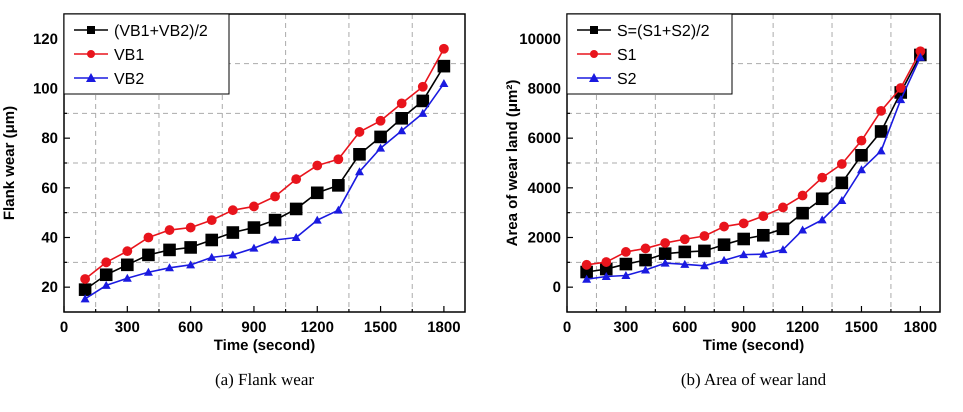 The width and height of the screenshot is (963, 412). What do you see at coordinates (45, 39) in the screenshot?
I see `y-tick-label: 120` at bounding box center [45, 39].